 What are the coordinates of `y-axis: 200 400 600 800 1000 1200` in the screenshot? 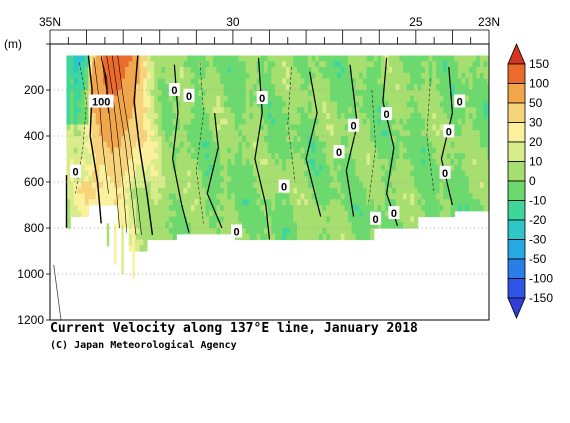 It's located at (33, 185).